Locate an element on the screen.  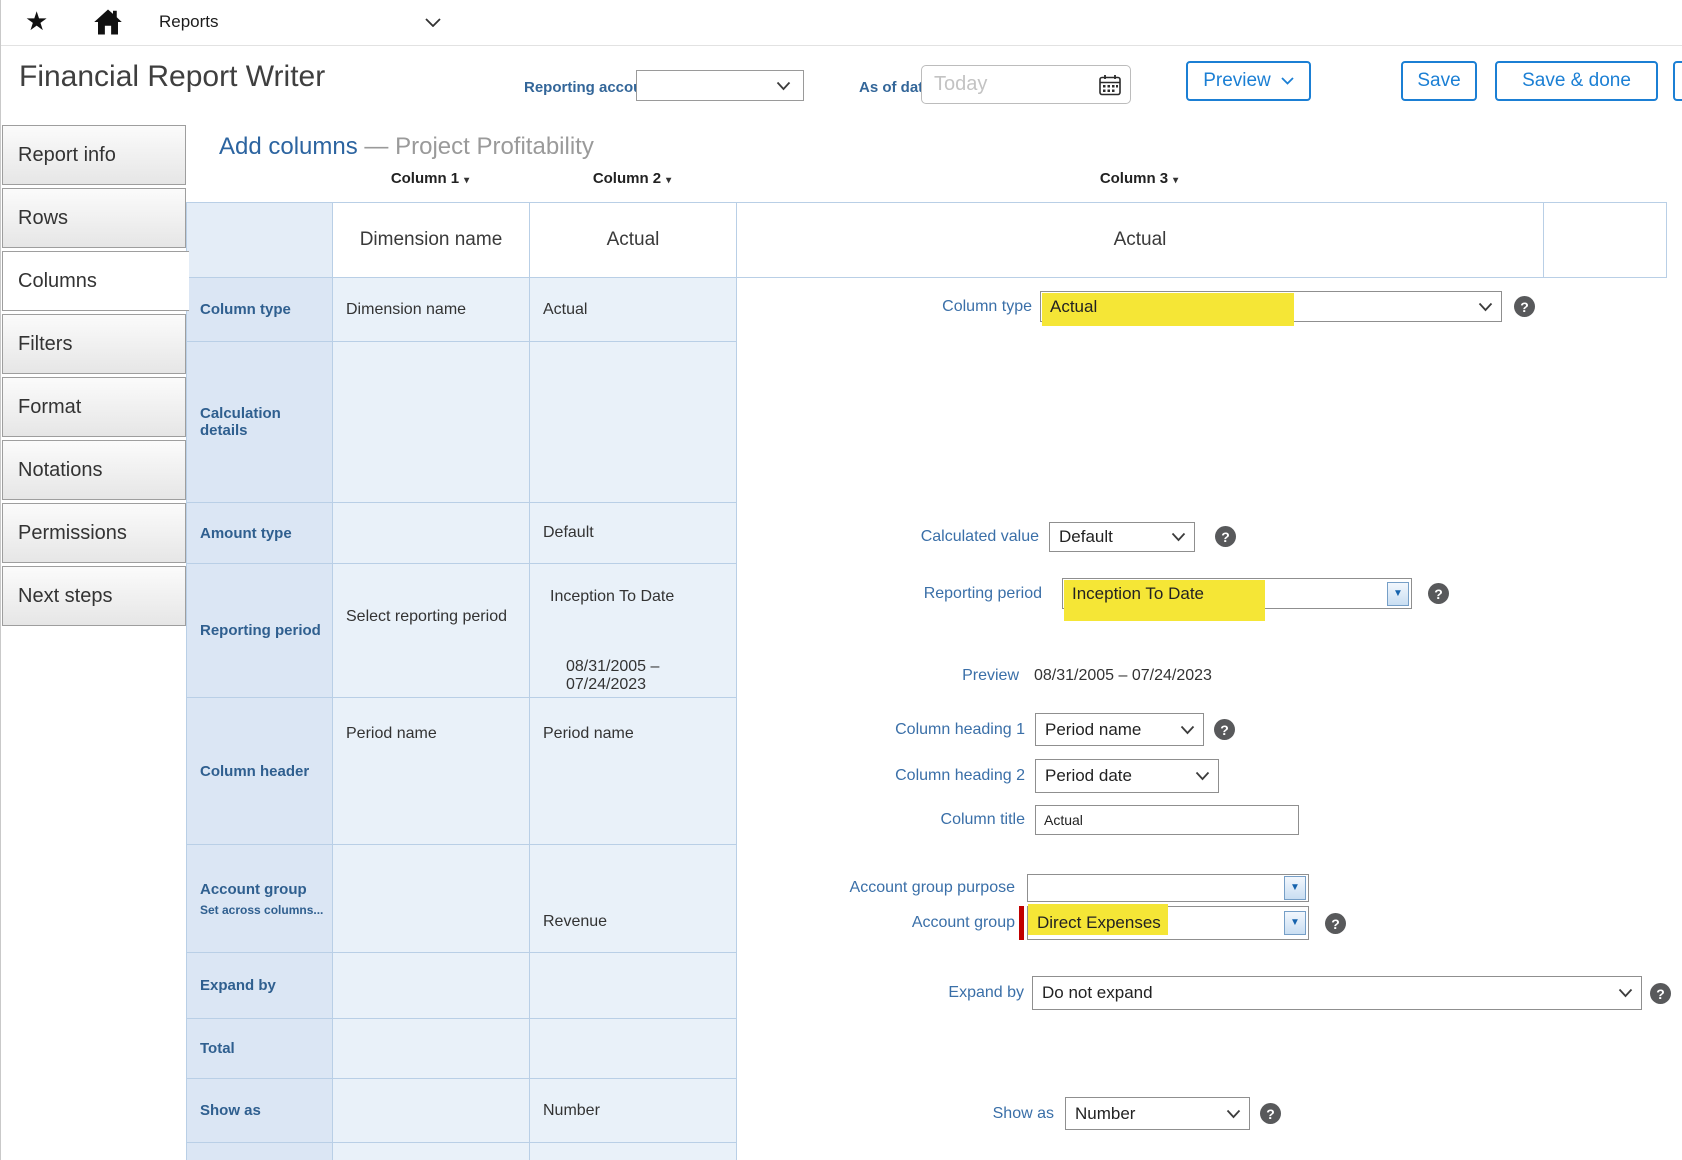
column-title-input is located at coordinates (1167, 820).